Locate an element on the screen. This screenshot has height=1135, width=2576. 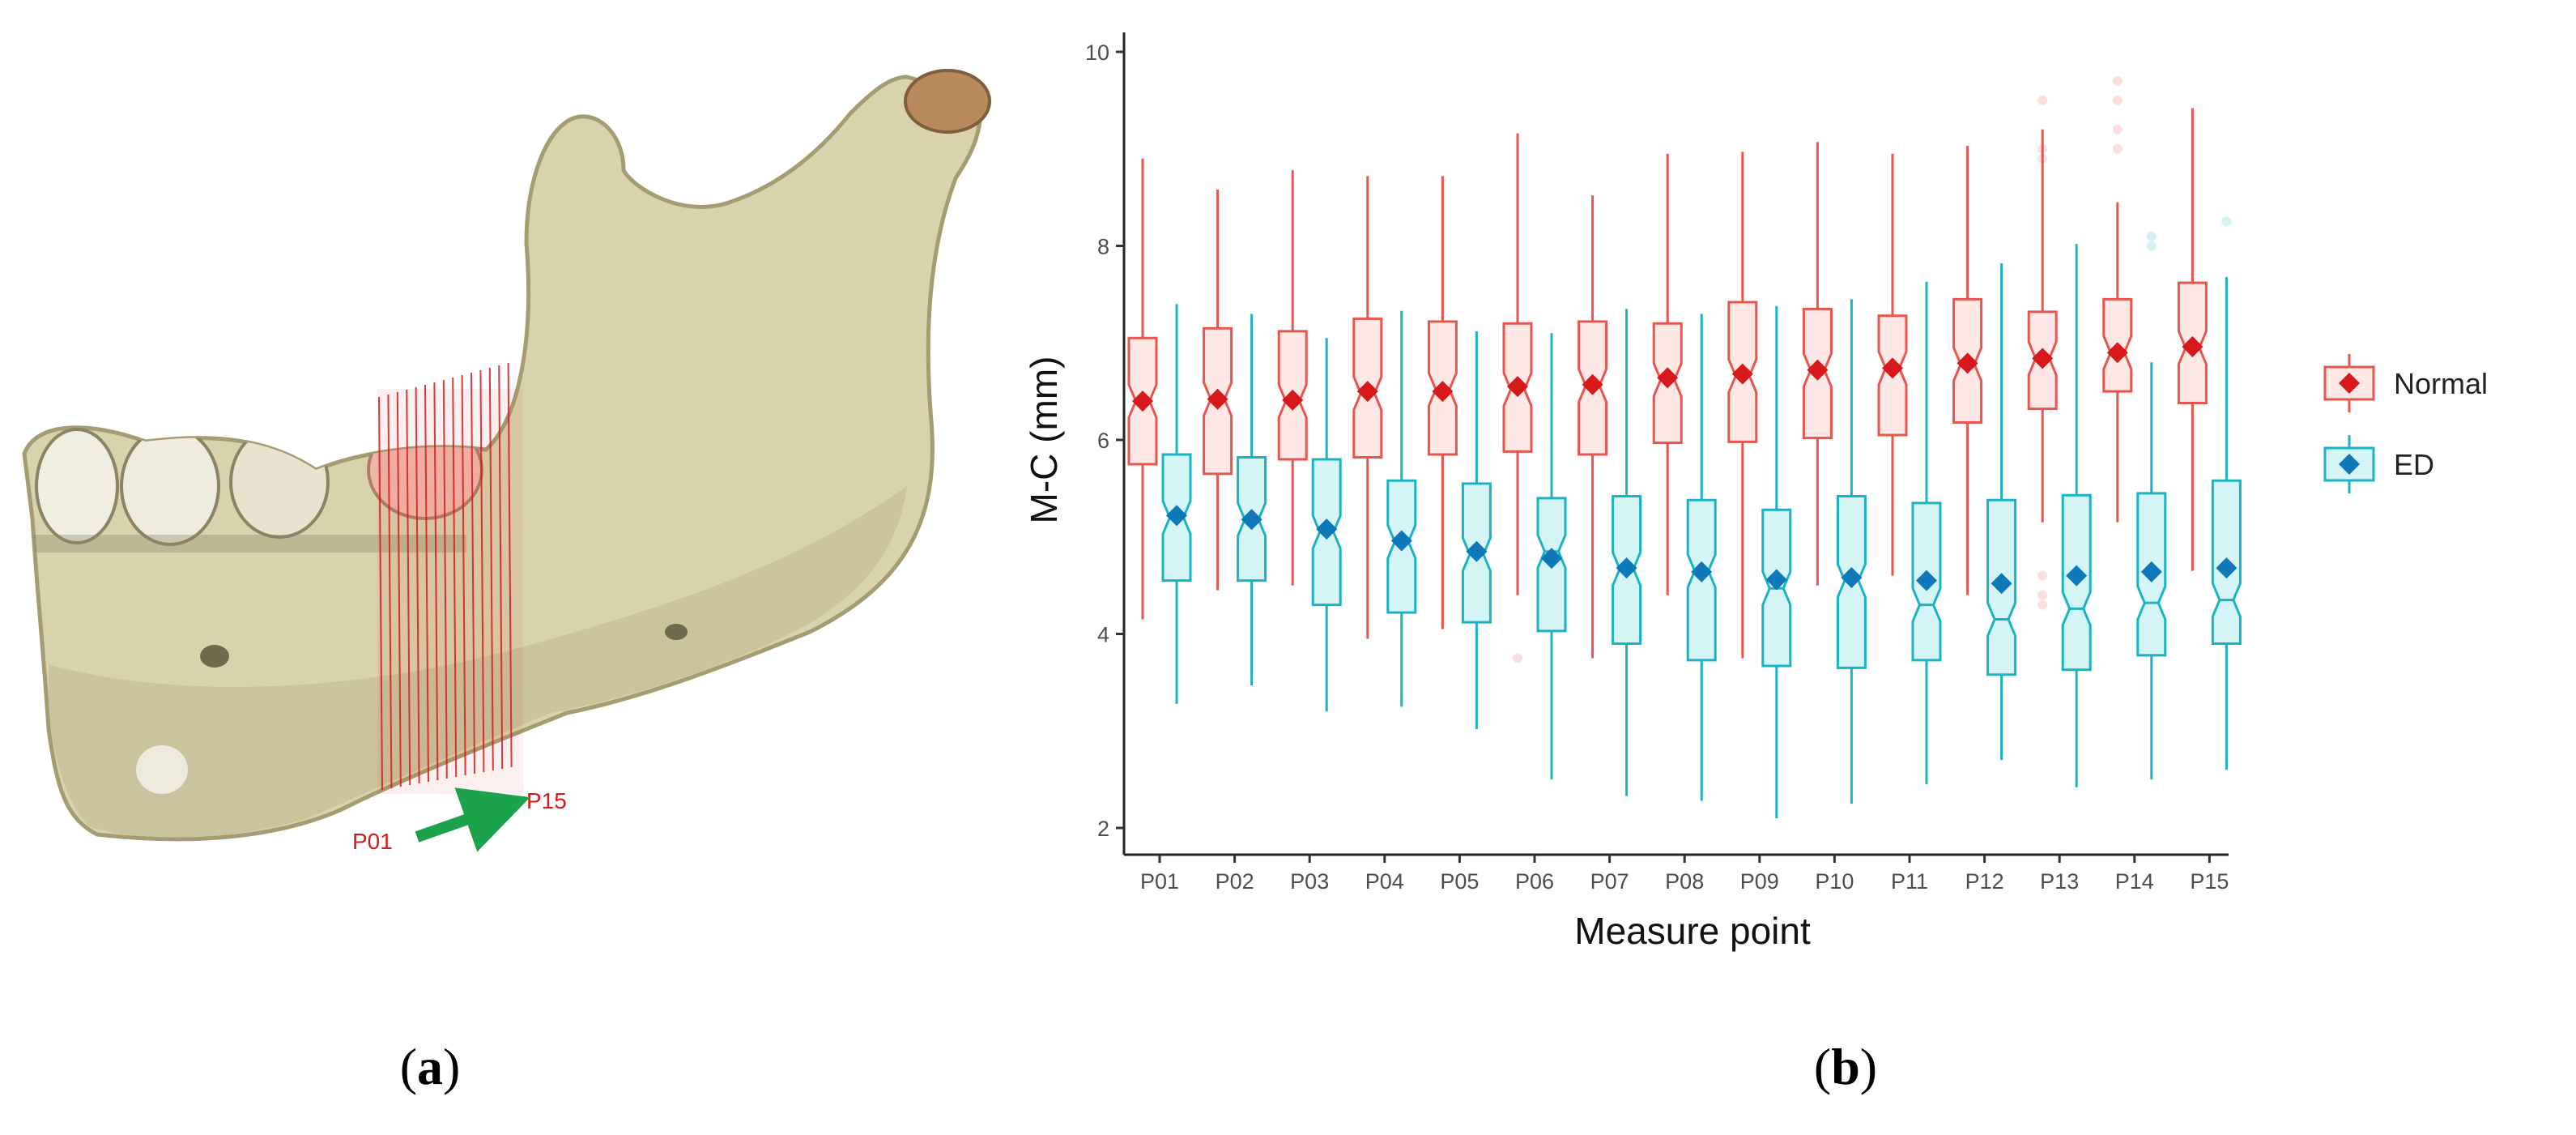
y-tick-label: 4 is located at coordinates (1103, 635).